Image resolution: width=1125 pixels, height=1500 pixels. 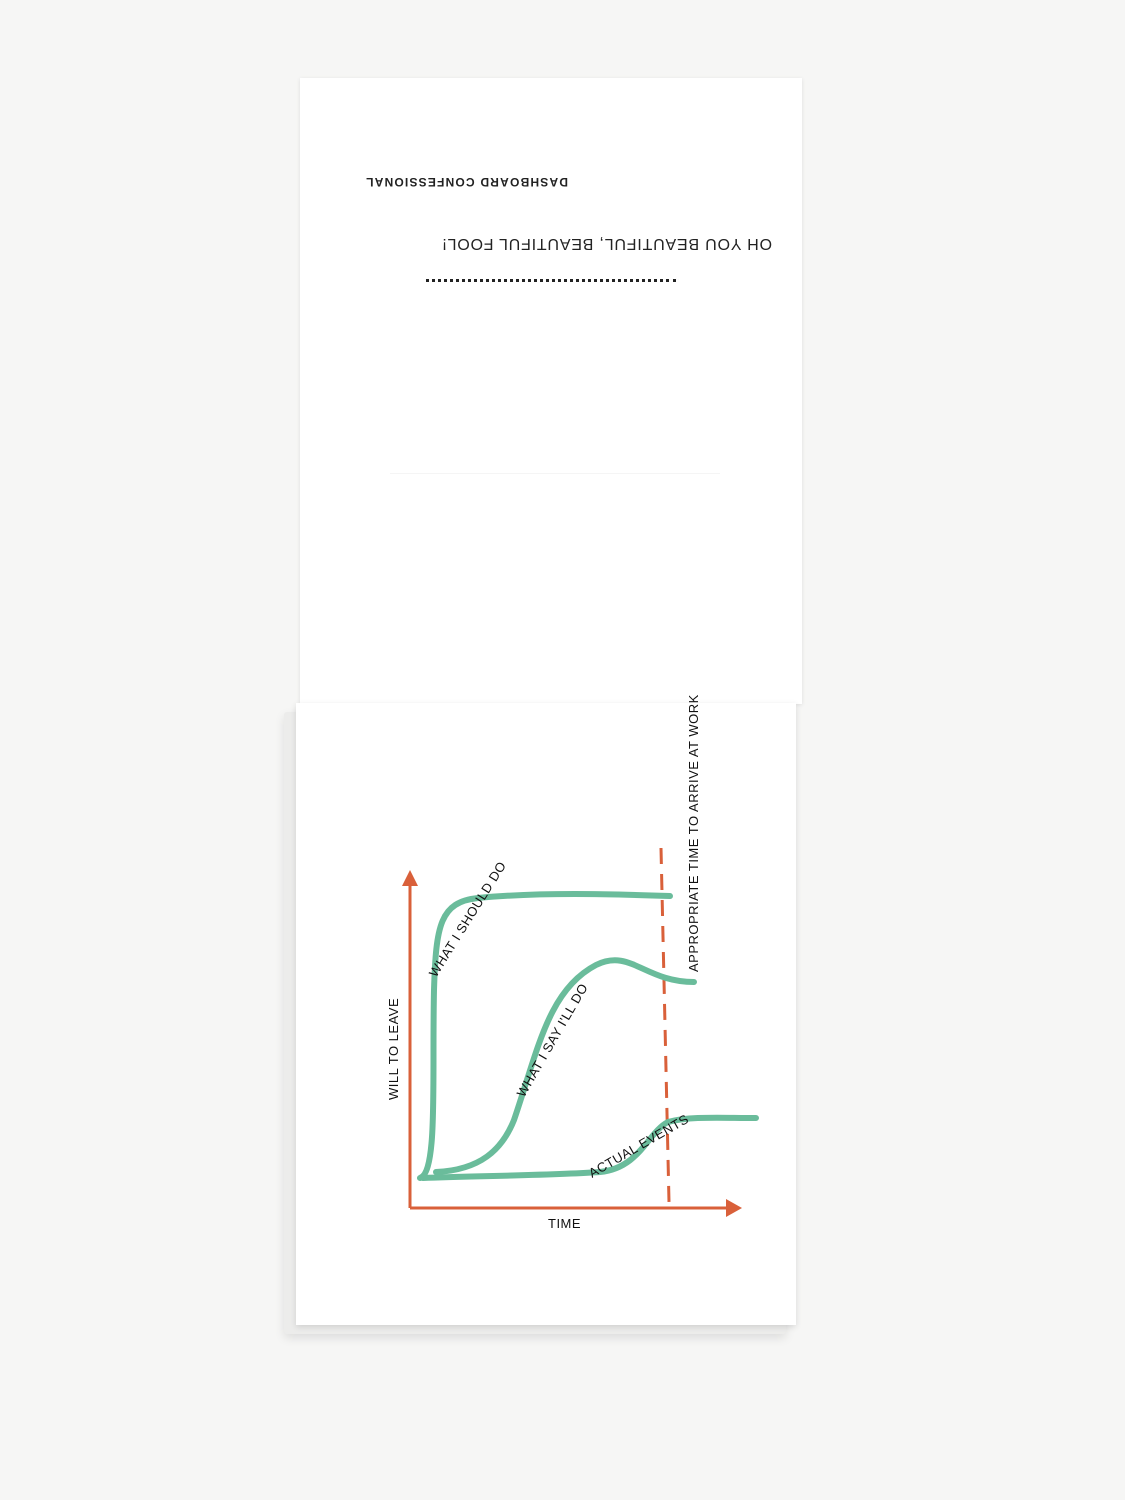 What do you see at coordinates (638, 1145) in the screenshot?
I see `series-label-actual-events: ACTUAL EVENTS` at bounding box center [638, 1145].